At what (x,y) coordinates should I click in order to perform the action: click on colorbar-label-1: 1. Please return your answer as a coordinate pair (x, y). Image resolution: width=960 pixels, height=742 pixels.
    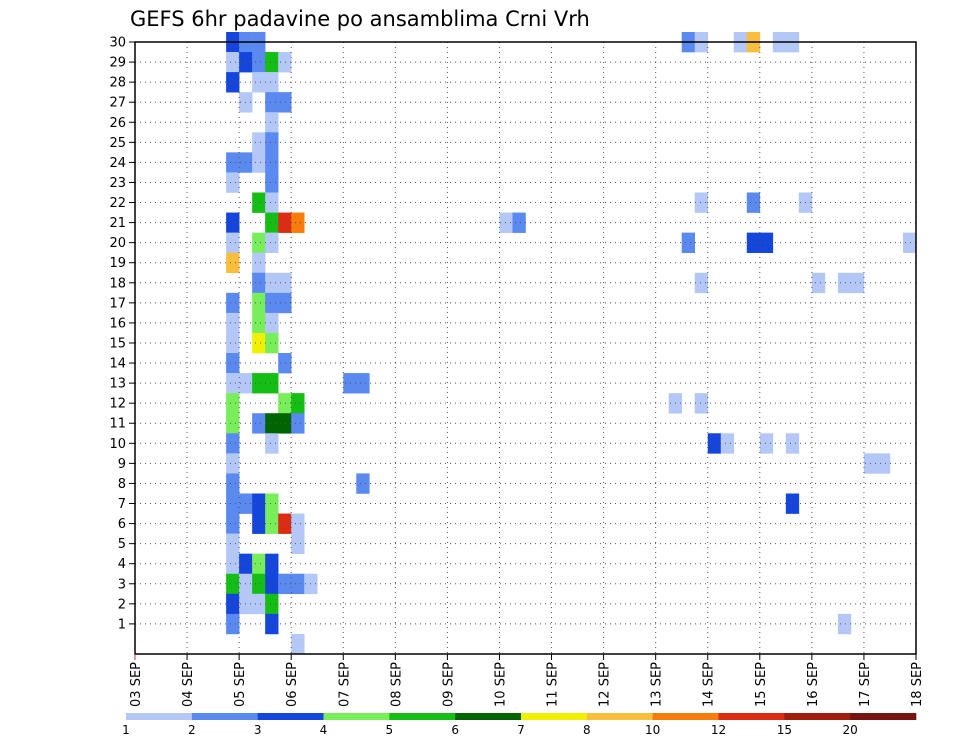
    Looking at the image, I should click on (126, 730).